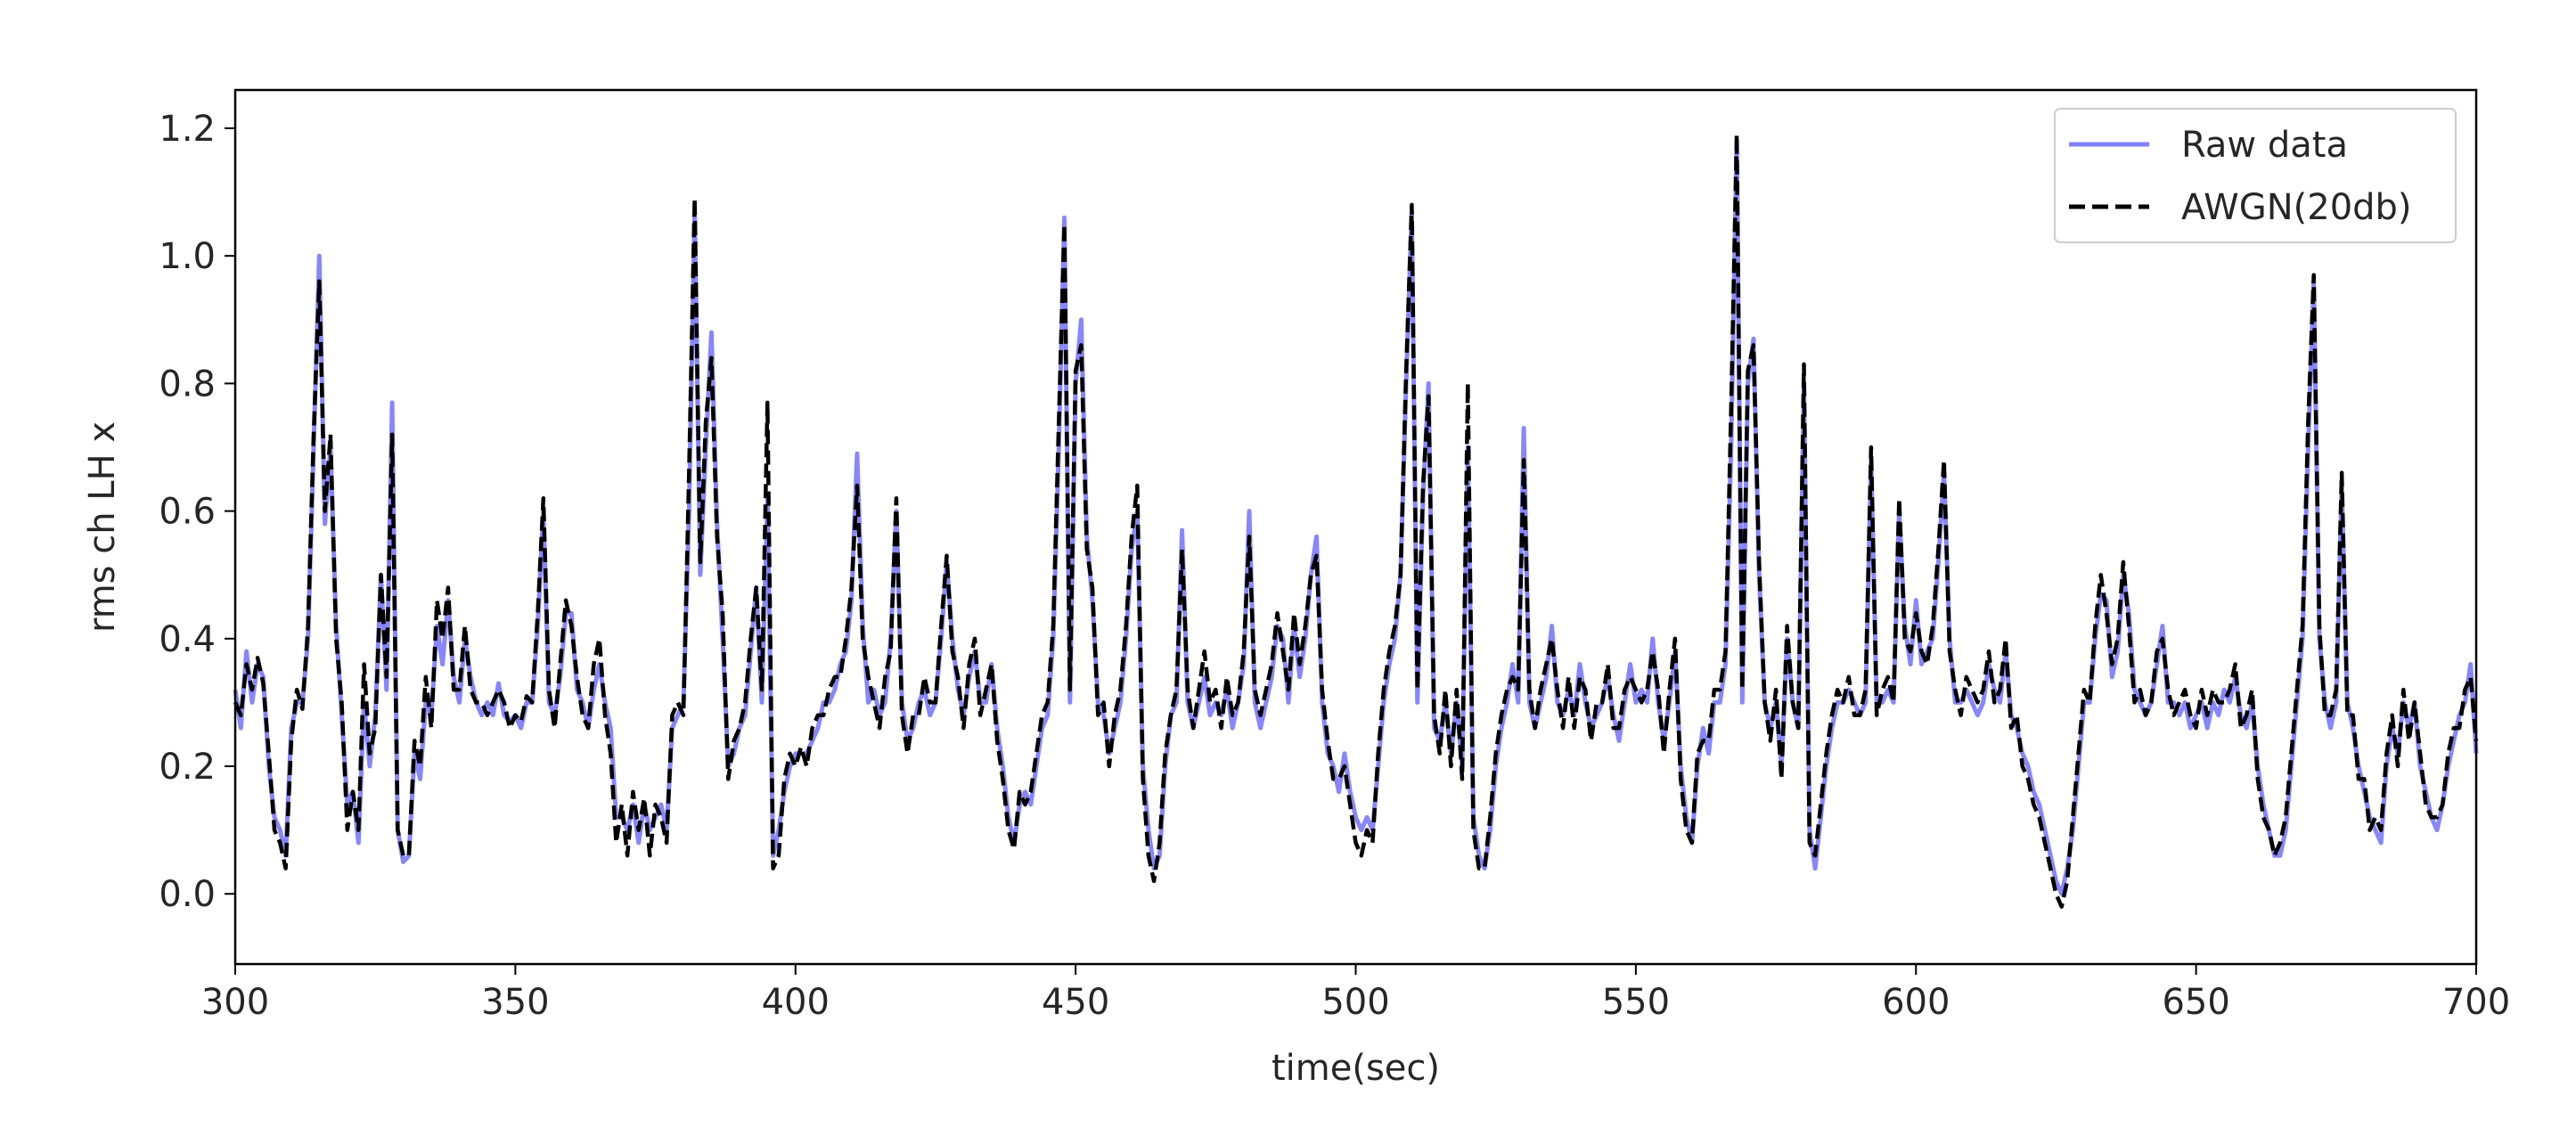  I want to click on x-ticks: 300 350 400 450 500 550 600 650 700, so click(1355, 993).